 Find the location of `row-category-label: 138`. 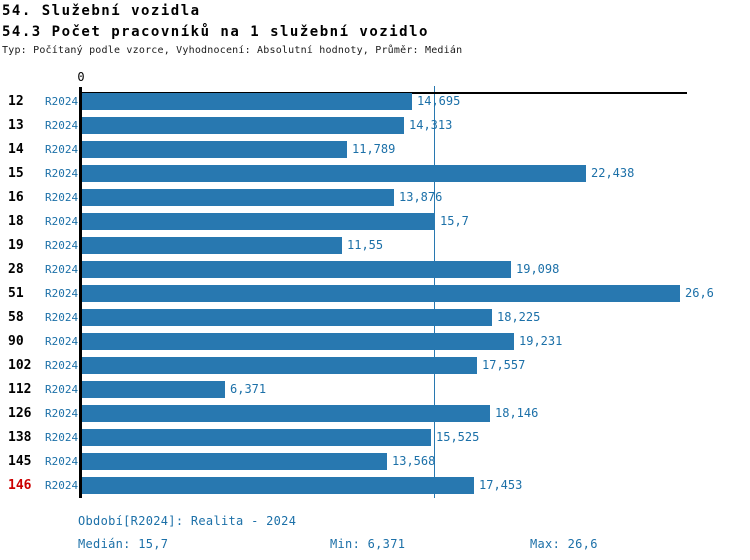

row-category-label: 138 is located at coordinates (20, 437).